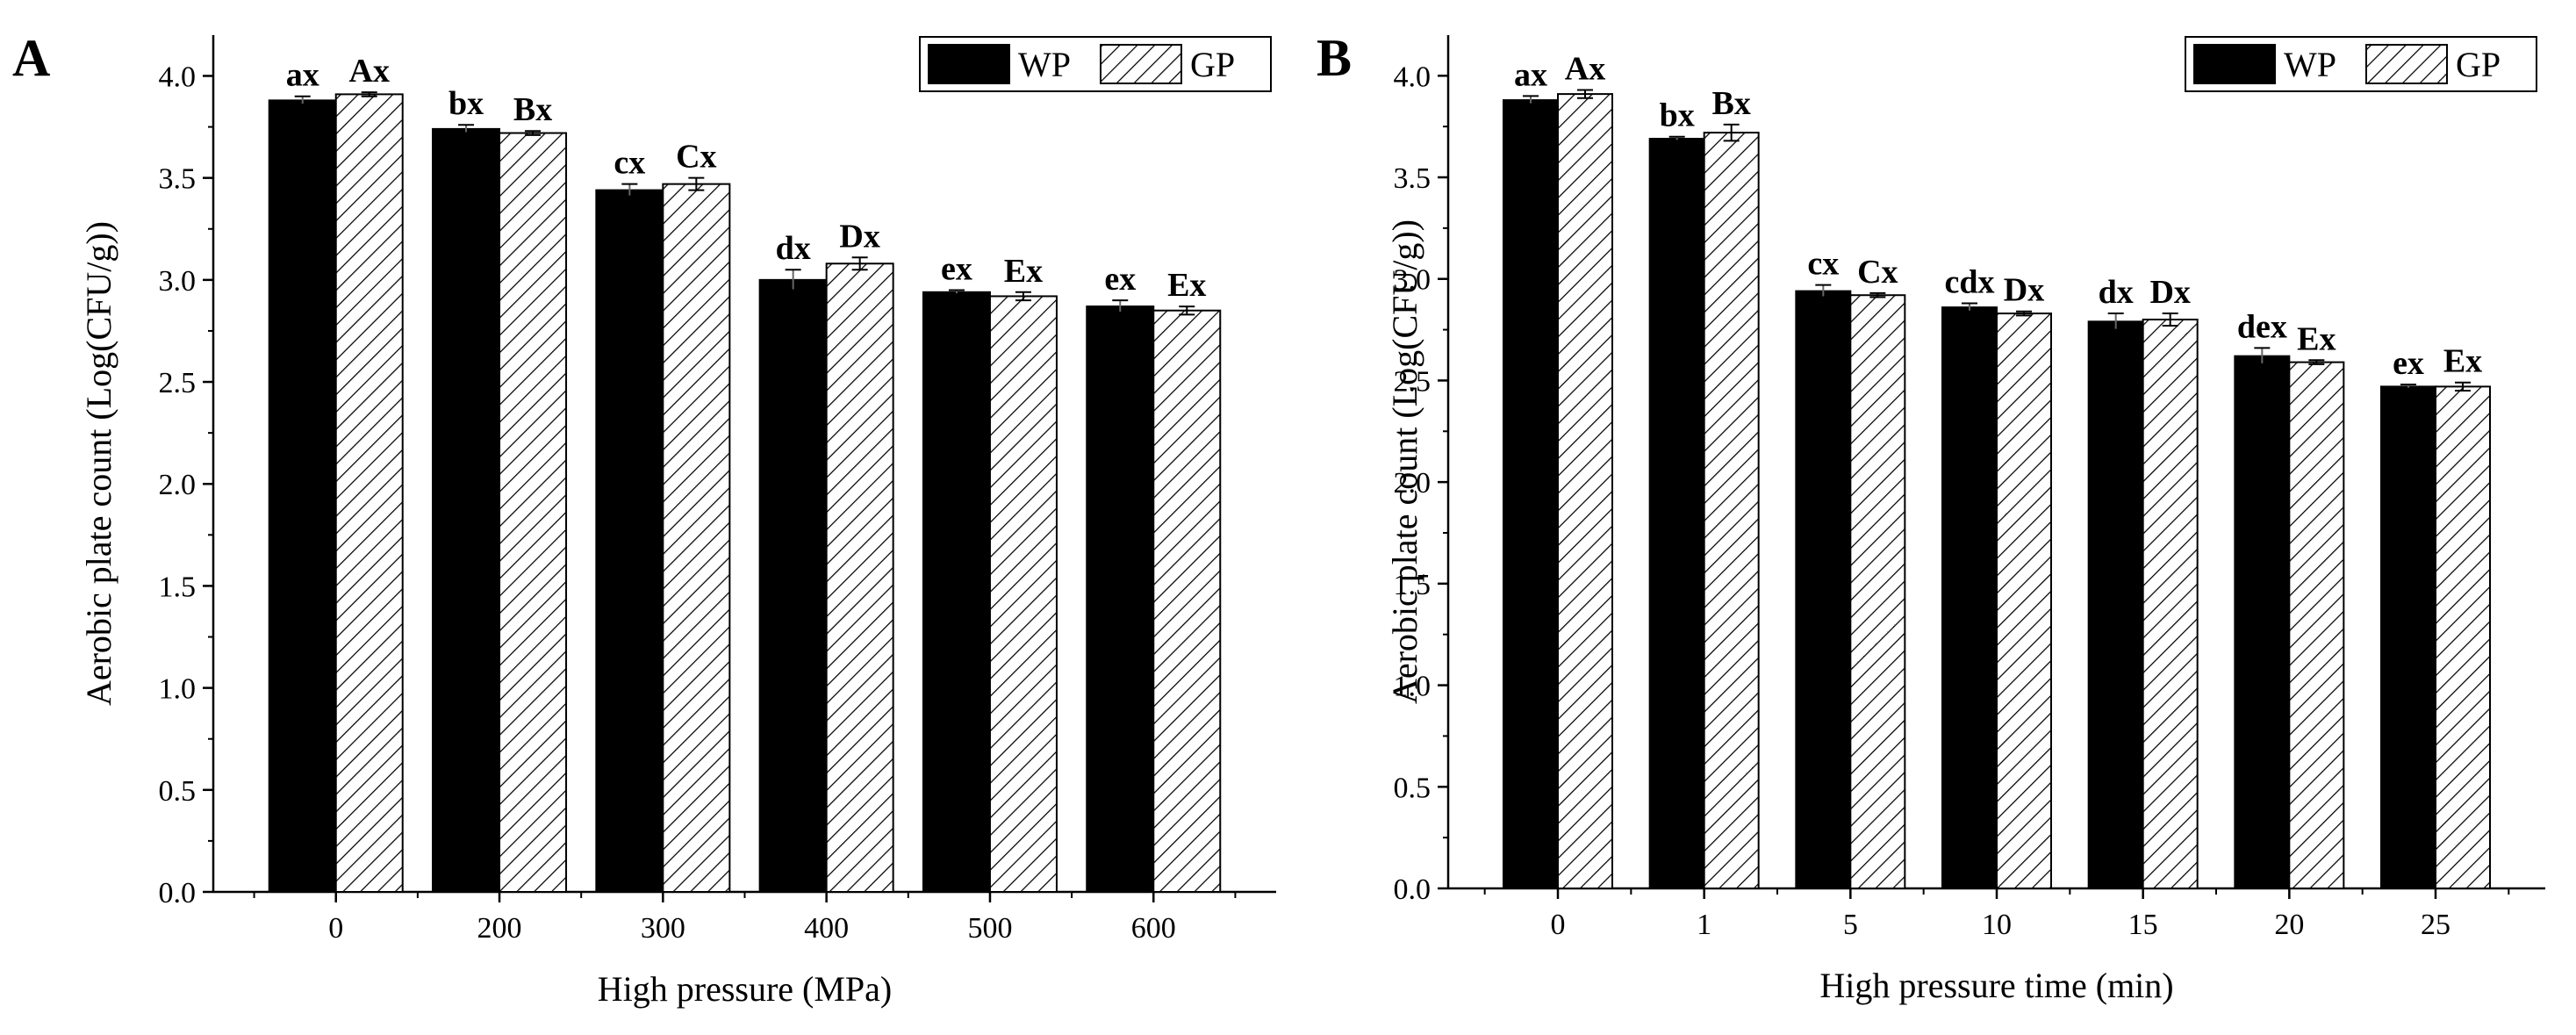  I want to click on x-tick-label: 25, so click(2435, 925).